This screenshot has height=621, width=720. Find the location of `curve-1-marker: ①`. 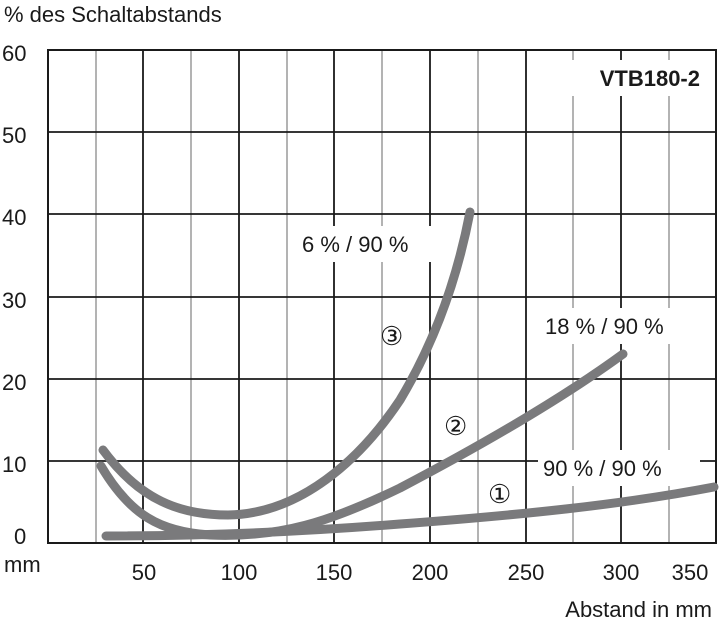

curve-1-marker: ① is located at coordinates (499, 494).